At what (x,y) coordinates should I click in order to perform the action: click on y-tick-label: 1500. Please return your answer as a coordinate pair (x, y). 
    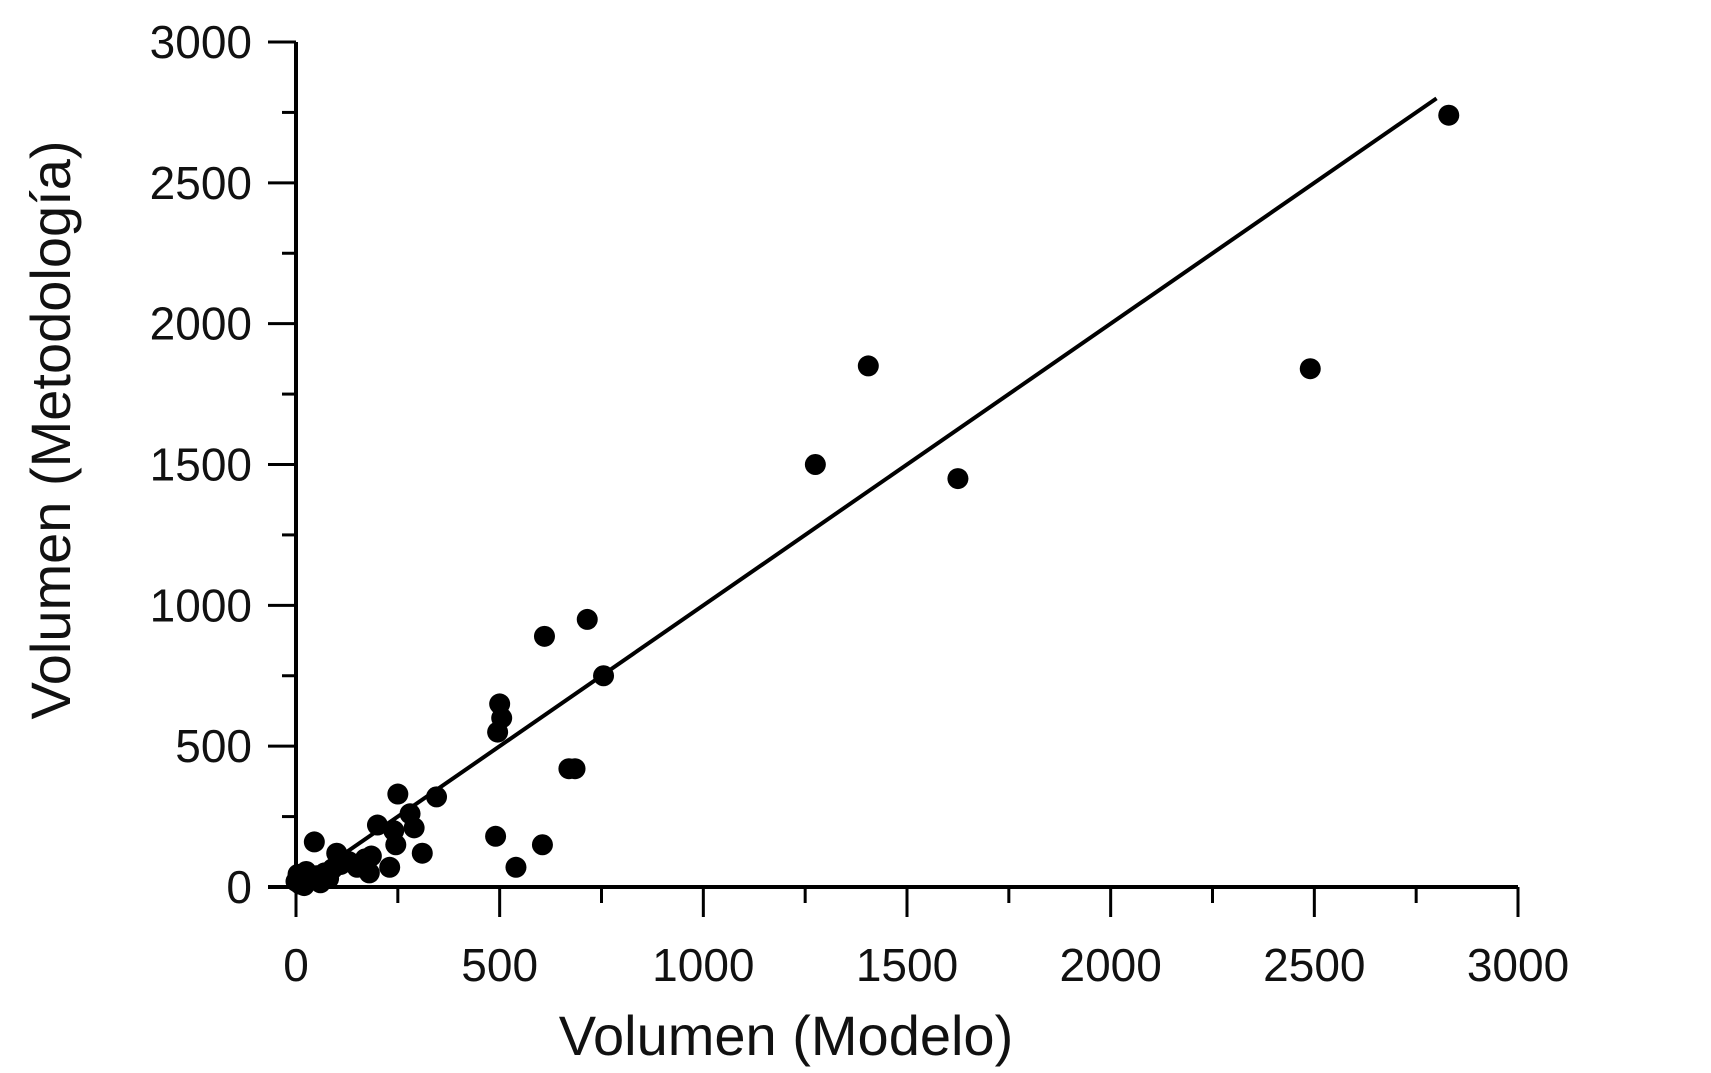
    Looking at the image, I should click on (201, 465).